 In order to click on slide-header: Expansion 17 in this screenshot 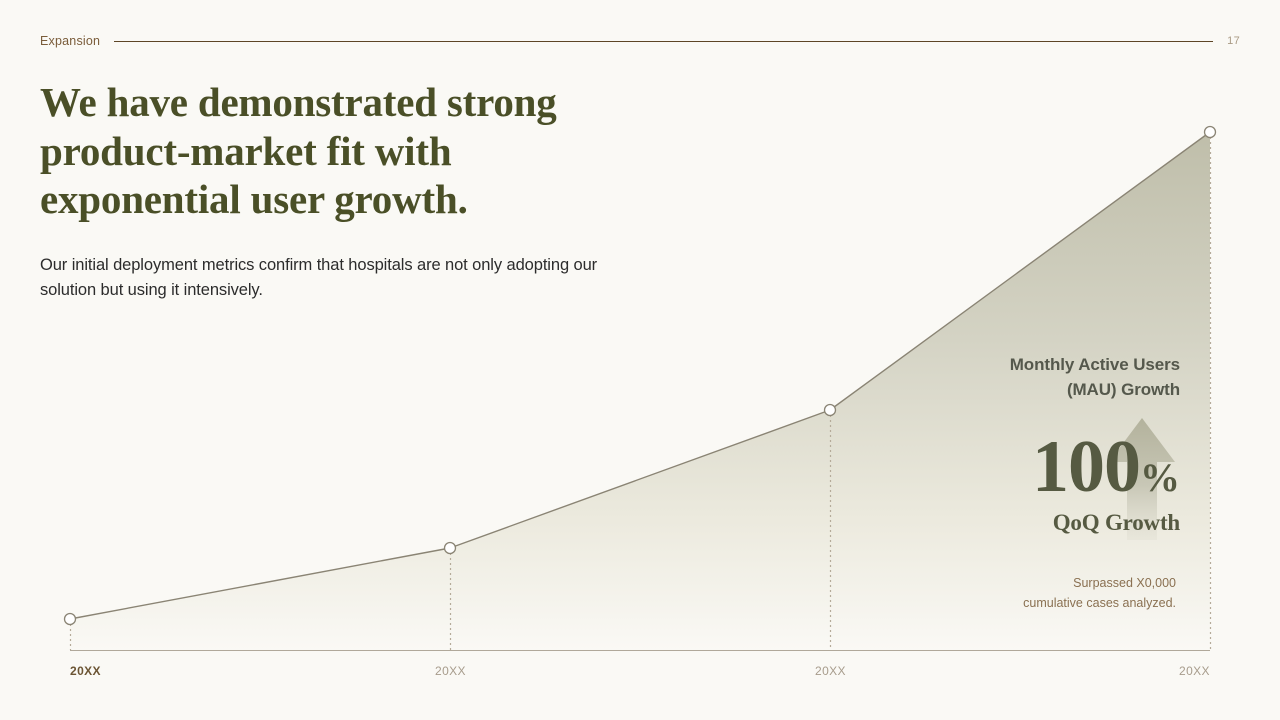, I will do `click(640, 41)`.